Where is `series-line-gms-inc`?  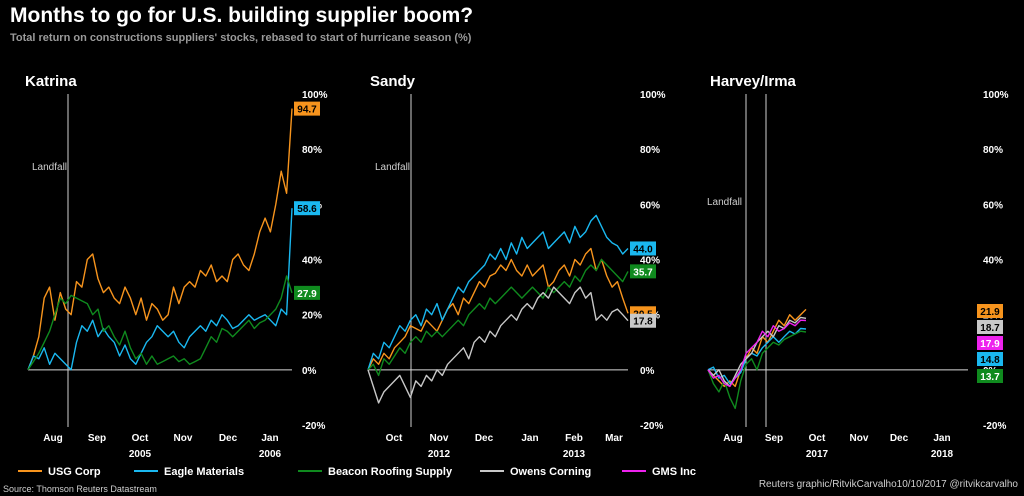 series-line-gms-inc is located at coordinates (757, 353).